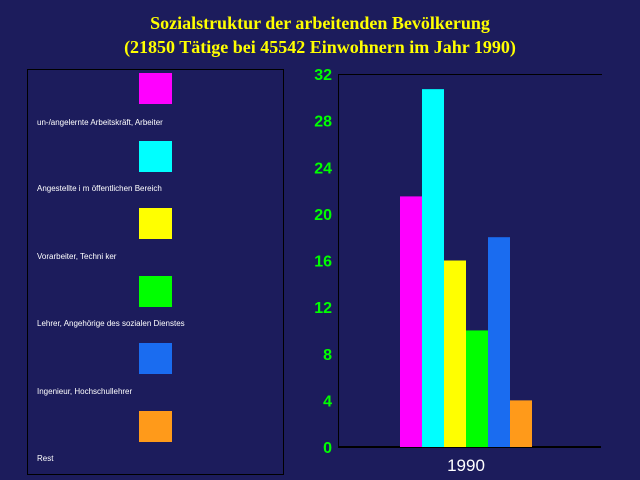 This screenshot has width=640, height=480. I want to click on legend-label: Angestellte i m öffentlichen Bereich, so click(99, 188).